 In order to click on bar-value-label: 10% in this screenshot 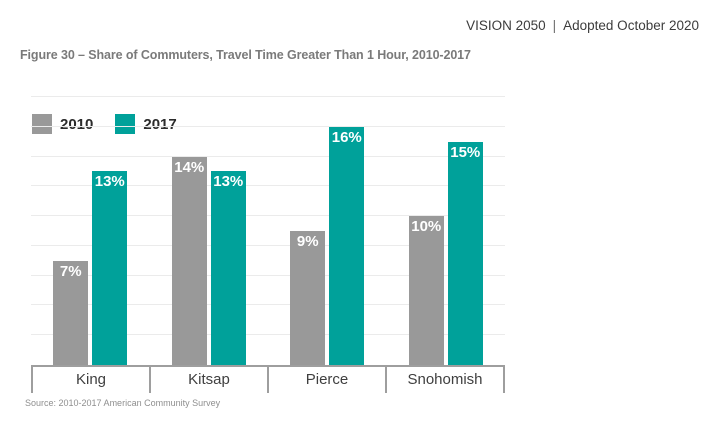, I will do `click(426, 227)`.